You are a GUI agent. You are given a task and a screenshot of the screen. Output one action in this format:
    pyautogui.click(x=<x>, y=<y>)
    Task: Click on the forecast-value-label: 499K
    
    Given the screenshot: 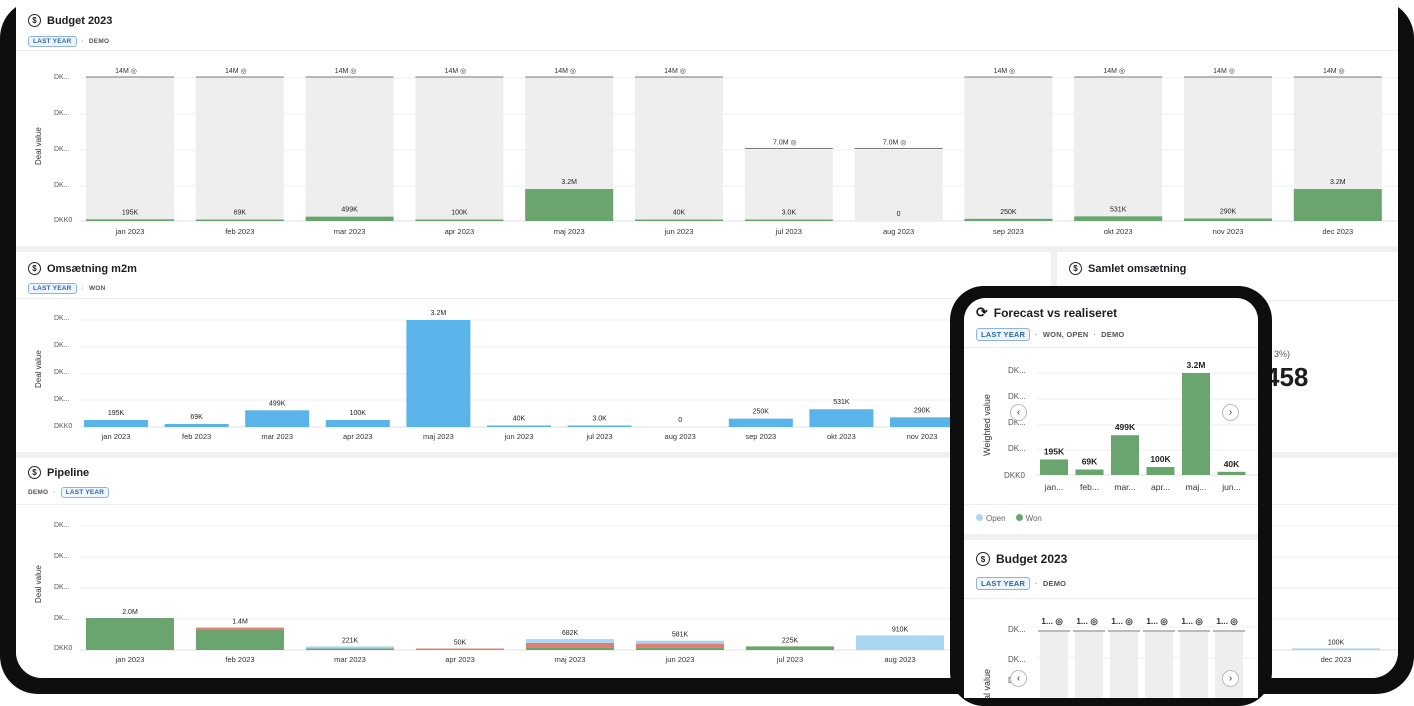 What is the action you would take?
    pyautogui.click(x=1125, y=427)
    